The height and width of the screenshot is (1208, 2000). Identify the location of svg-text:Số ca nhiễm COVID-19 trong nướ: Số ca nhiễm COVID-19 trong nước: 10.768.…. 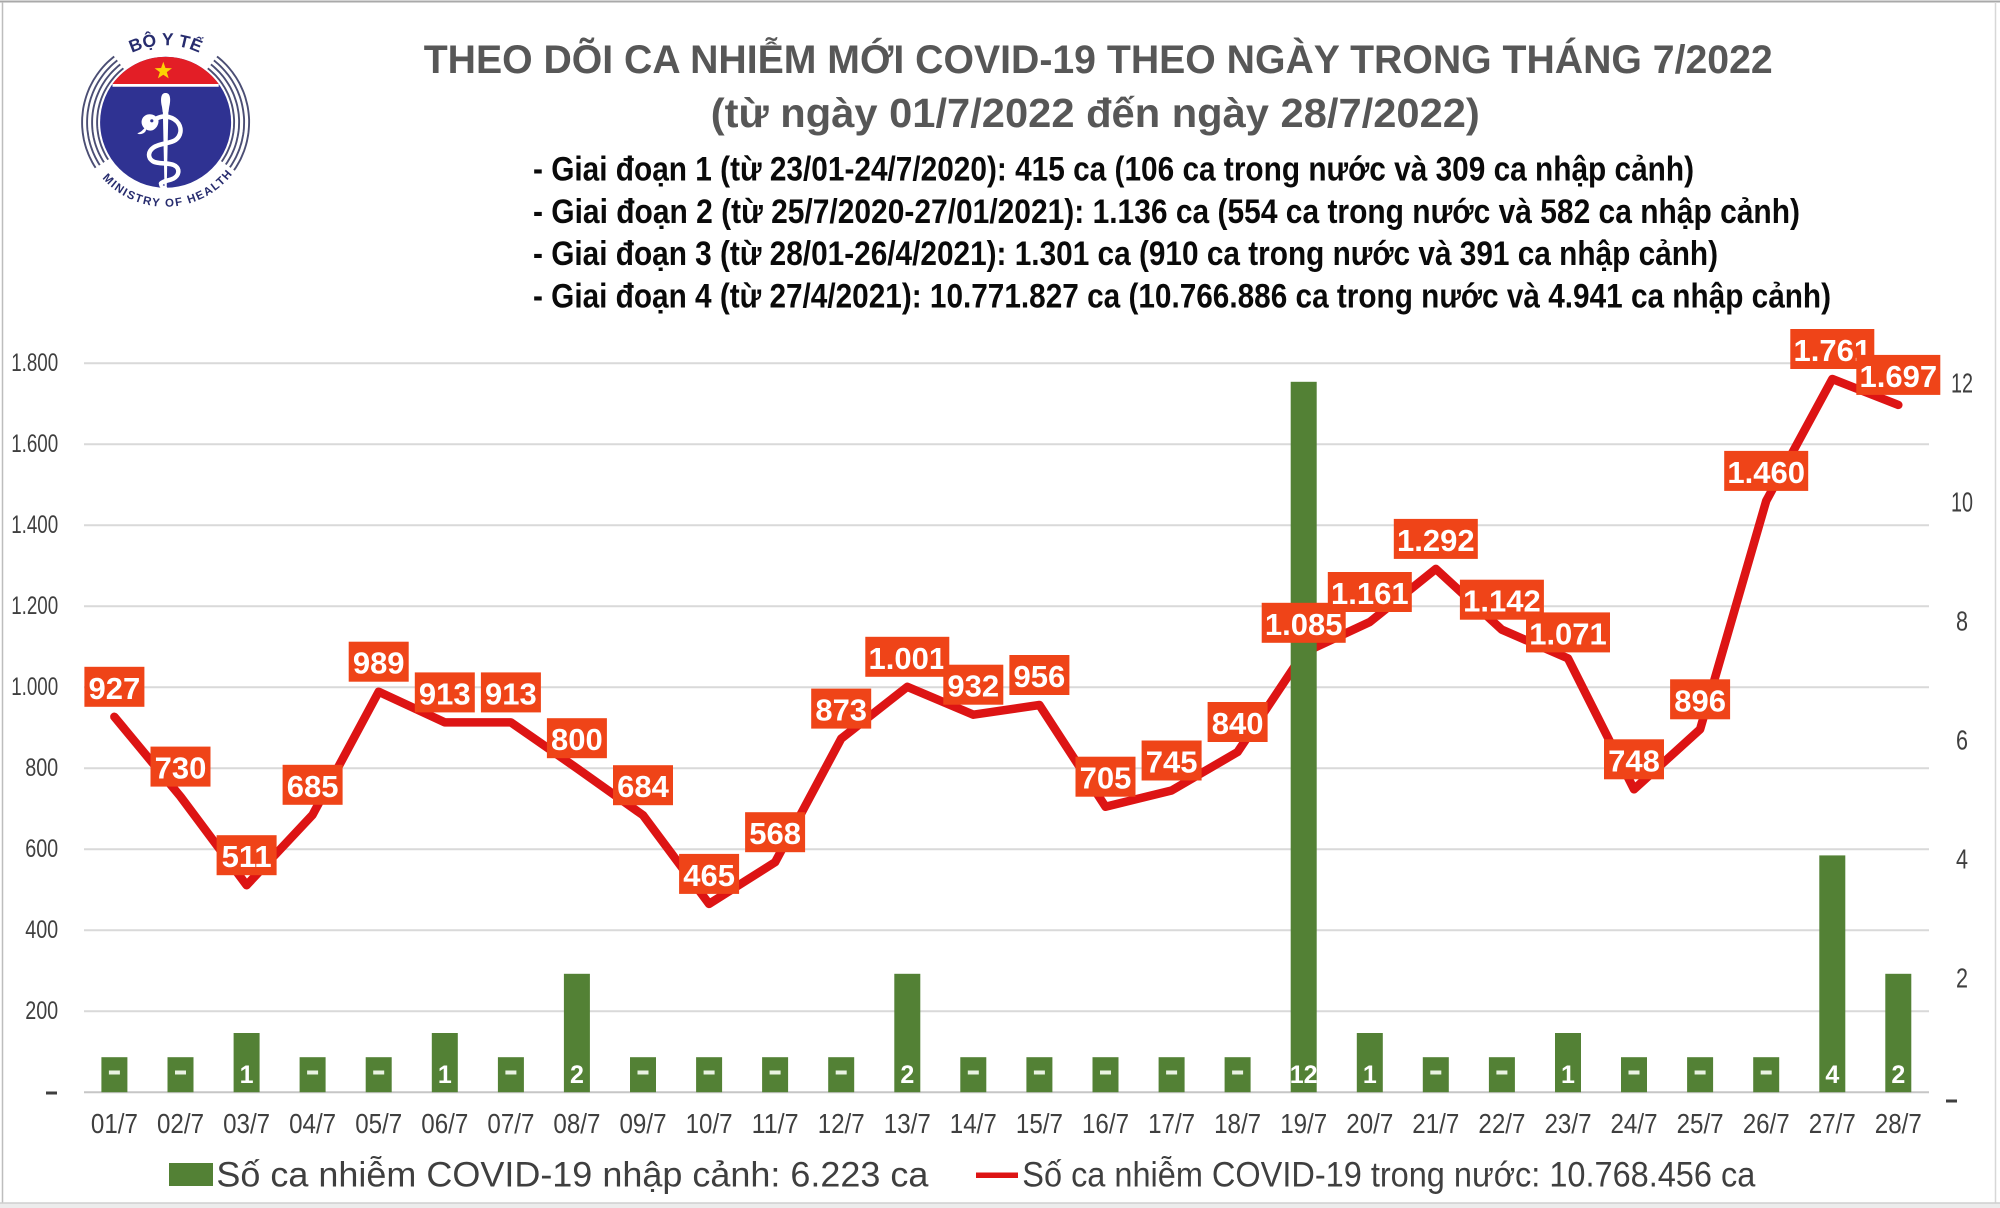
(1388, 1175).